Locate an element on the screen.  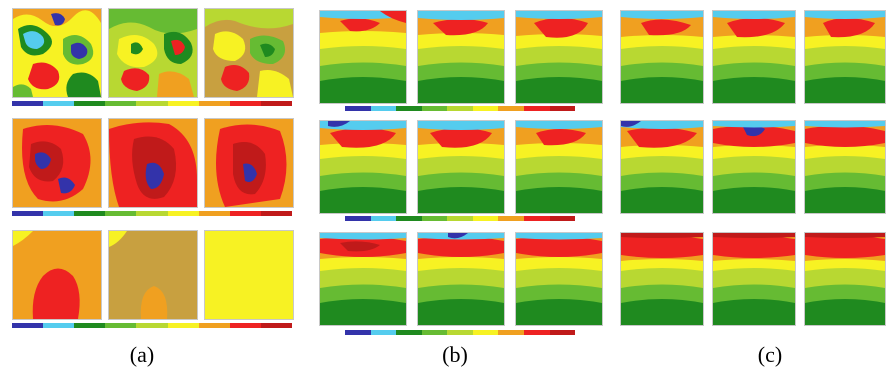
depth-section-b7 is located at coordinates (363, 279).